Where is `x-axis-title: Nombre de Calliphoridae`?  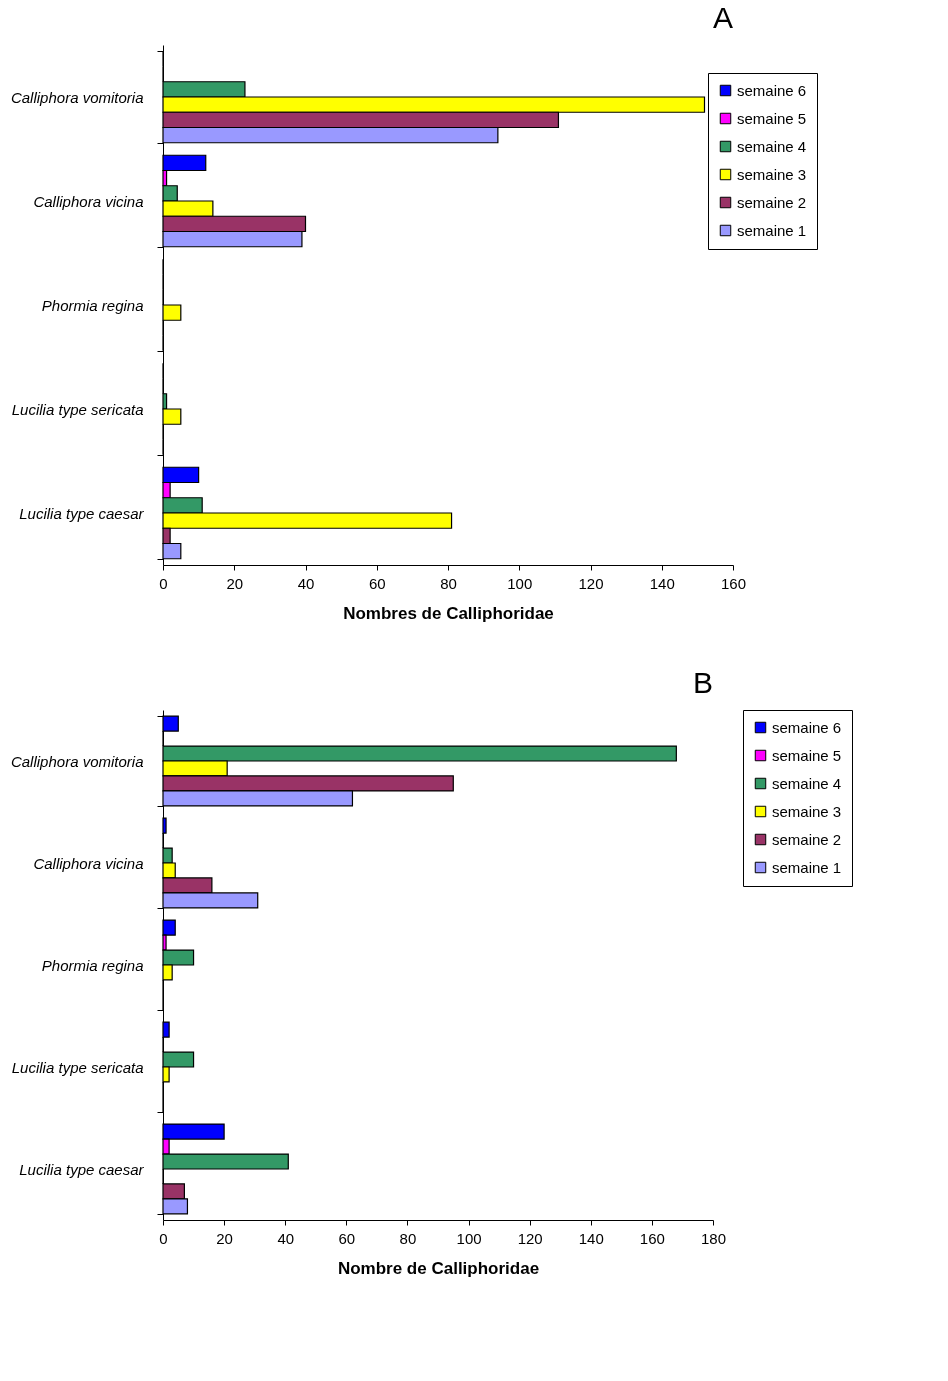 x-axis-title: Nombre de Calliphoridae is located at coordinates (438, 1268).